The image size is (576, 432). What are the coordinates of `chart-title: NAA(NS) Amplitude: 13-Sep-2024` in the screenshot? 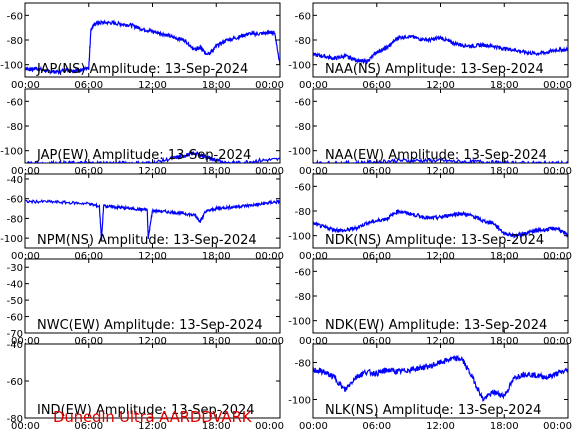 It's located at (434, 69).